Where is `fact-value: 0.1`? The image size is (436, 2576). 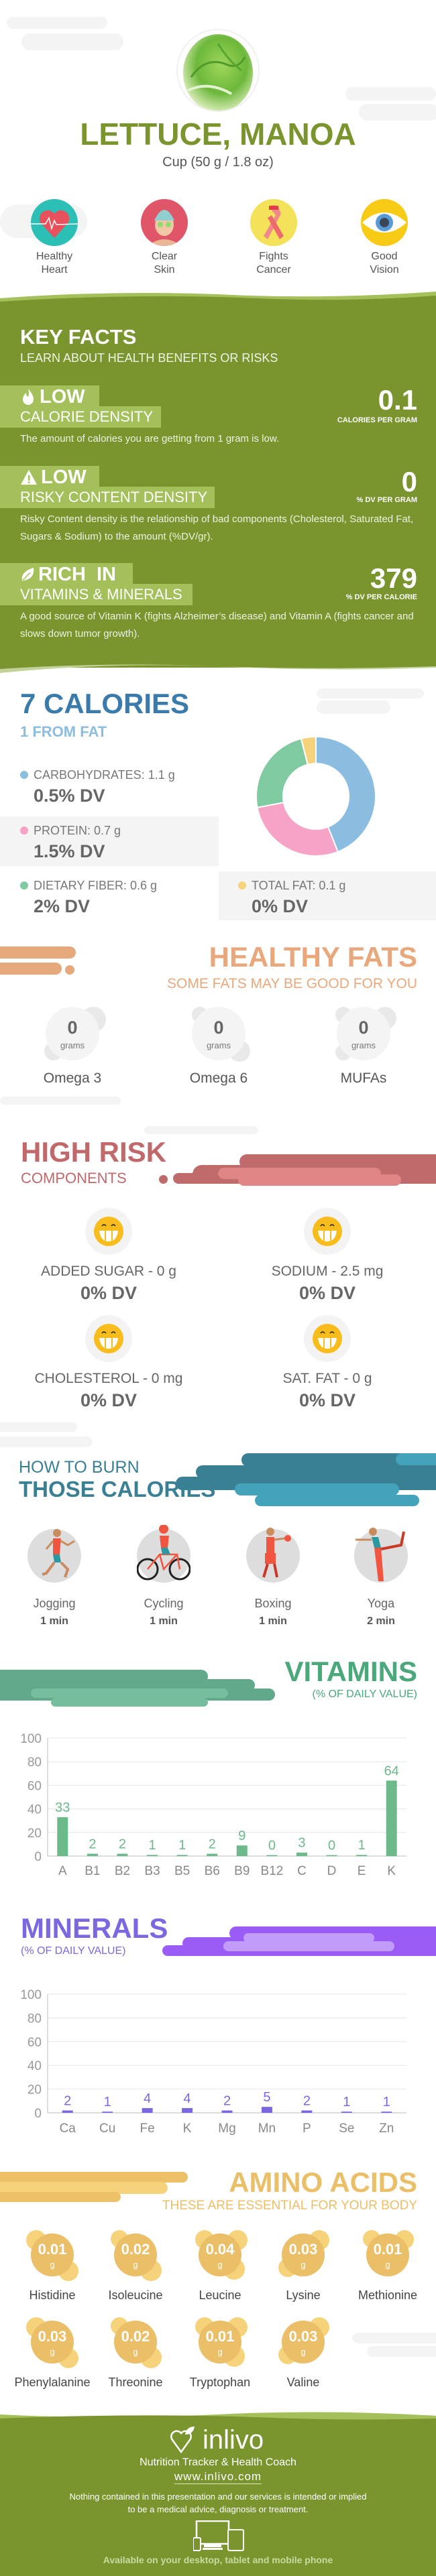
fact-value: 0.1 is located at coordinates (397, 400).